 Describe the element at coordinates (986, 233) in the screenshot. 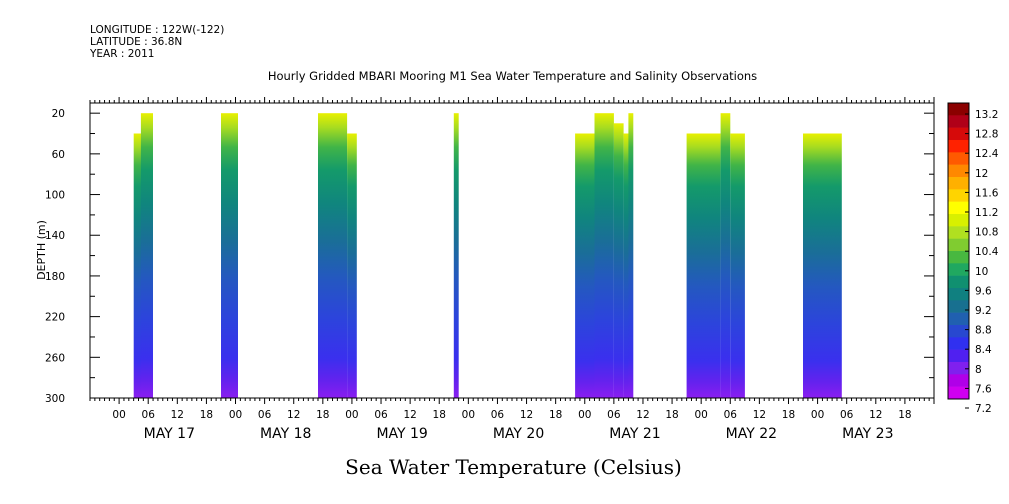

I see `colorbar-tick-label: 10.8` at that location.